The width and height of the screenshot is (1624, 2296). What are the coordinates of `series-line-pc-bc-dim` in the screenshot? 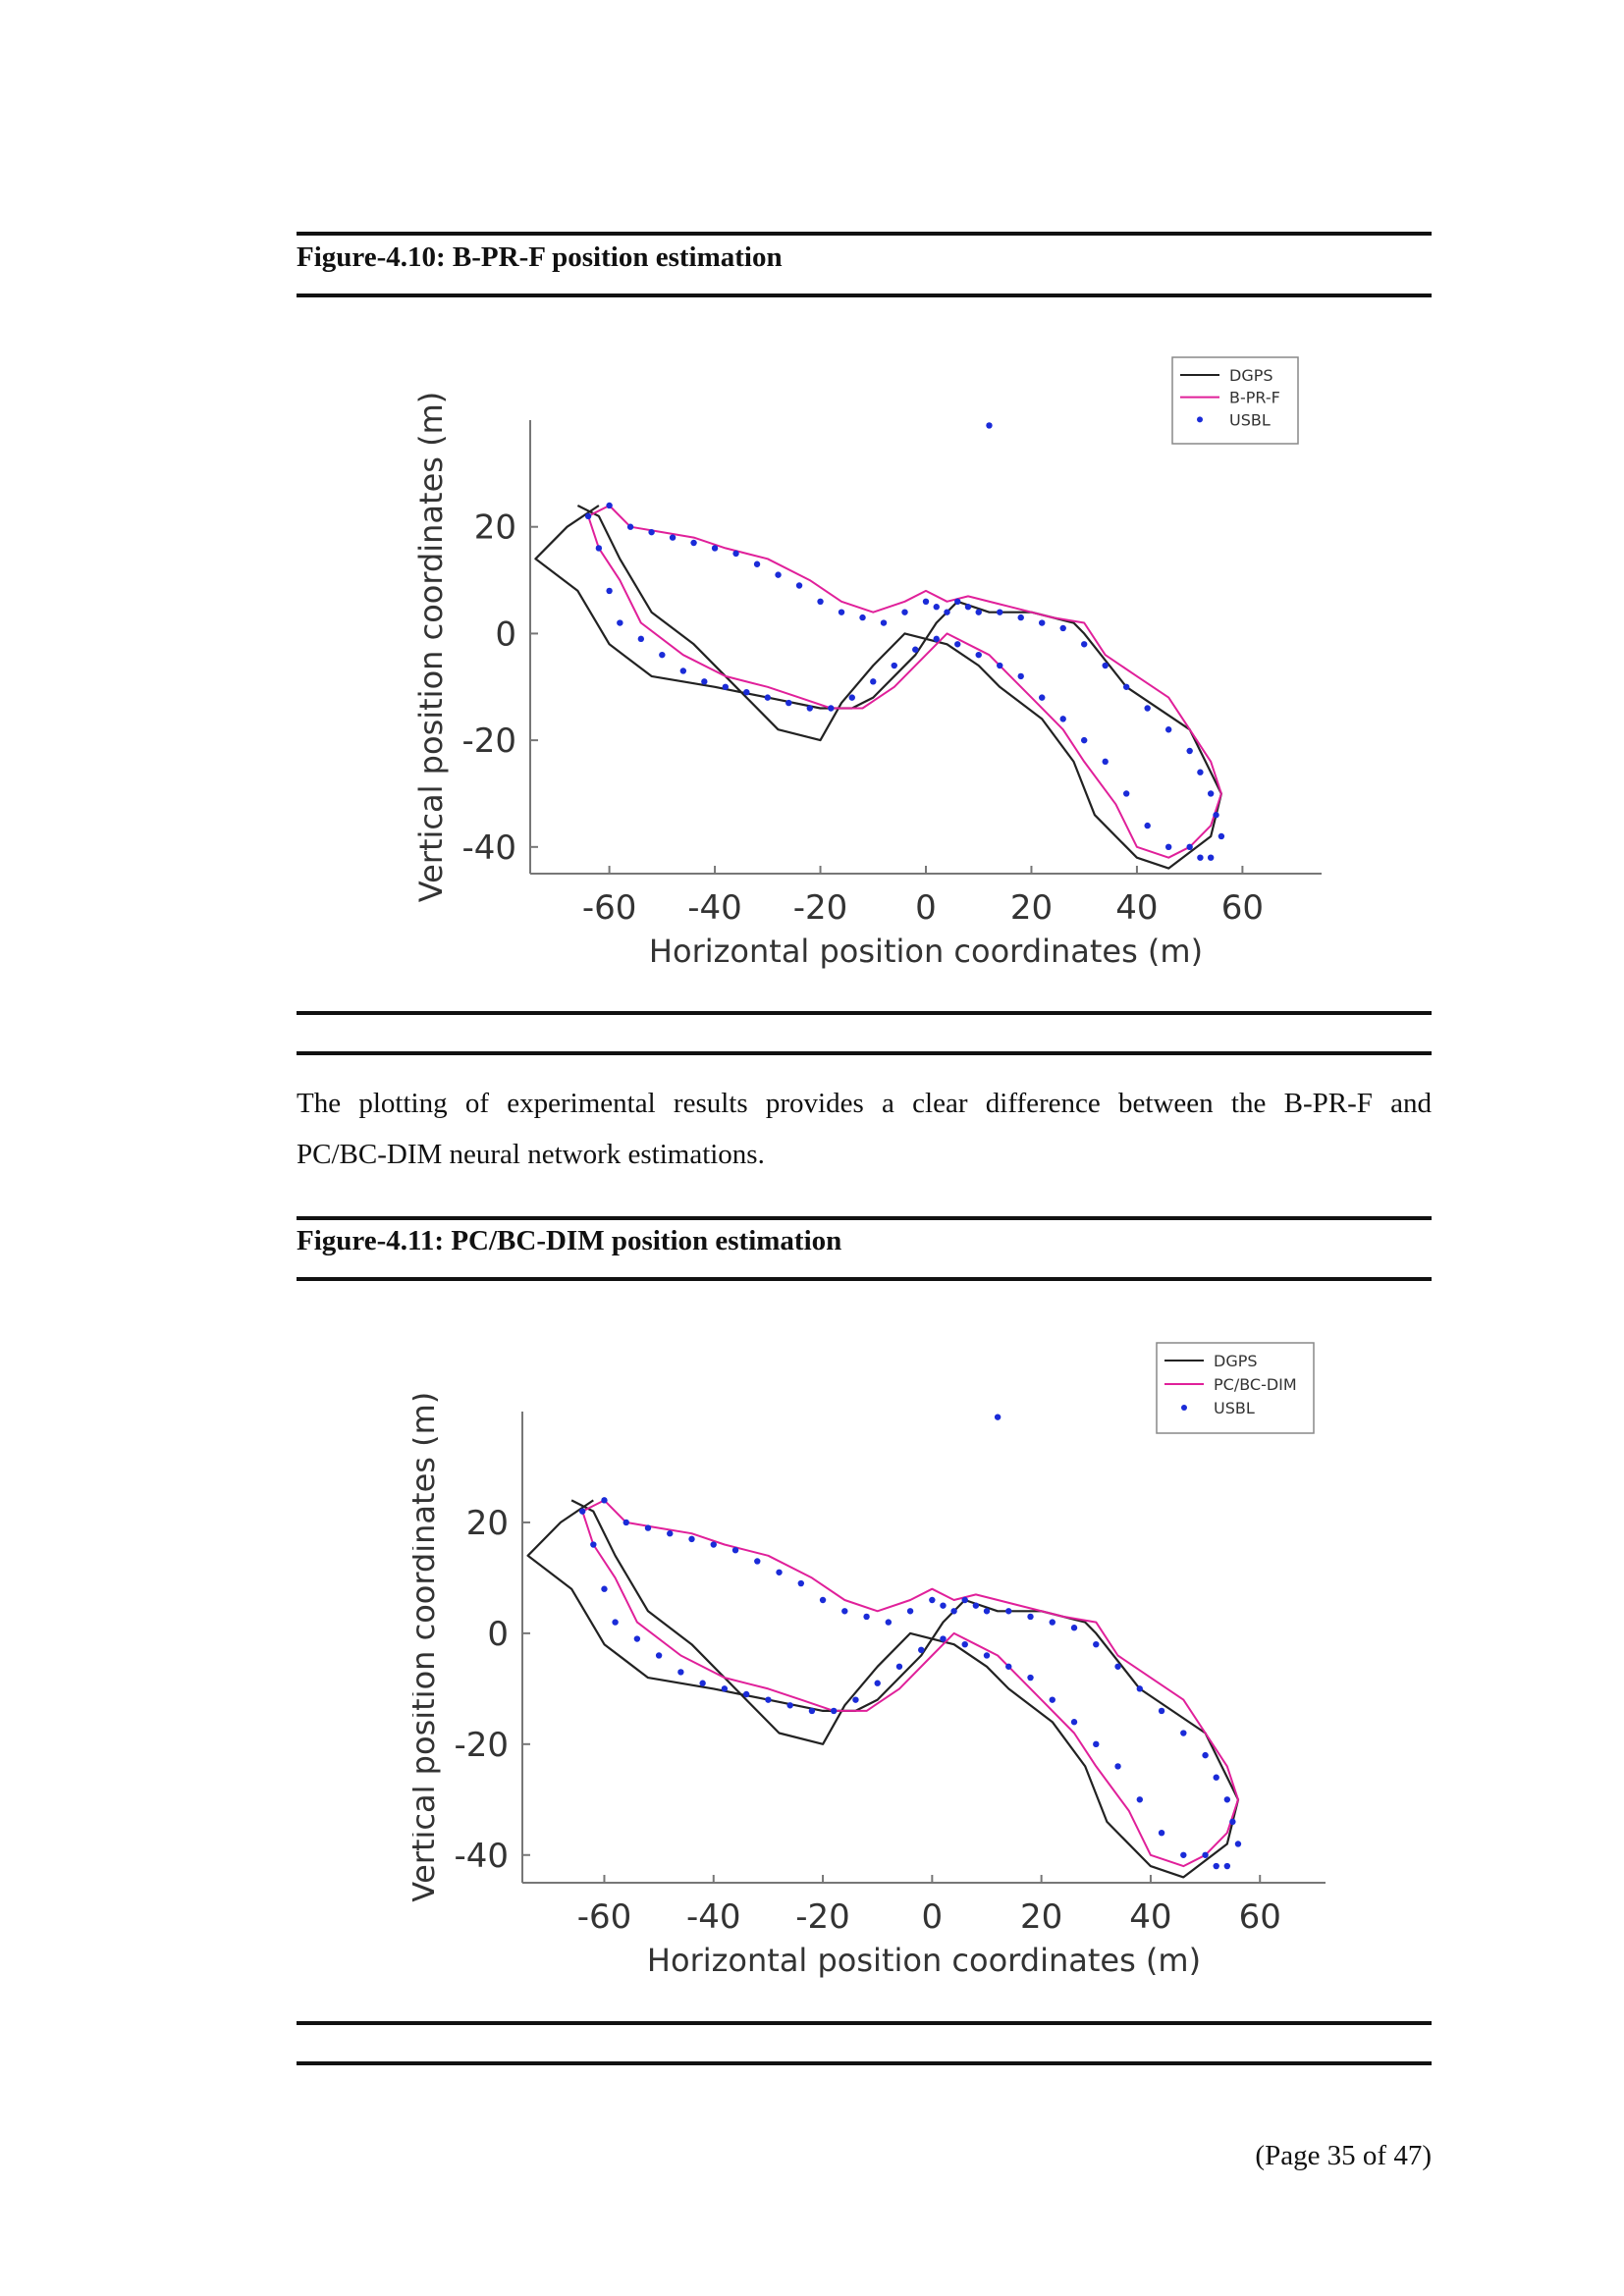 It's located at (910, 1683).